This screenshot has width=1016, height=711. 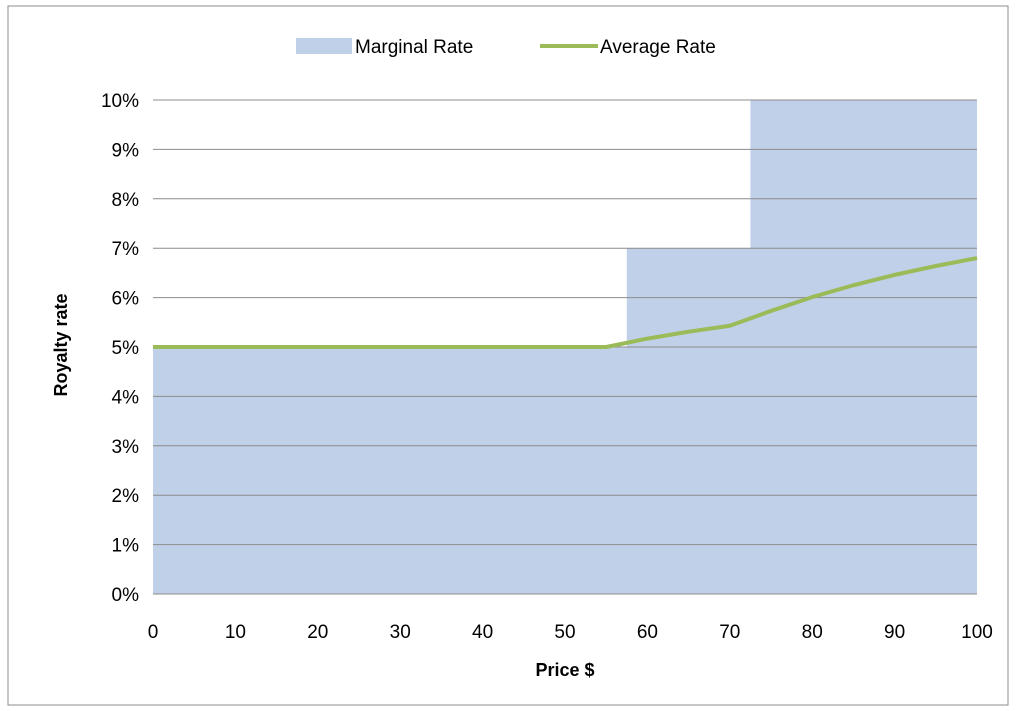 I want to click on y-tick-label: 1%, so click(x=126, y=546).